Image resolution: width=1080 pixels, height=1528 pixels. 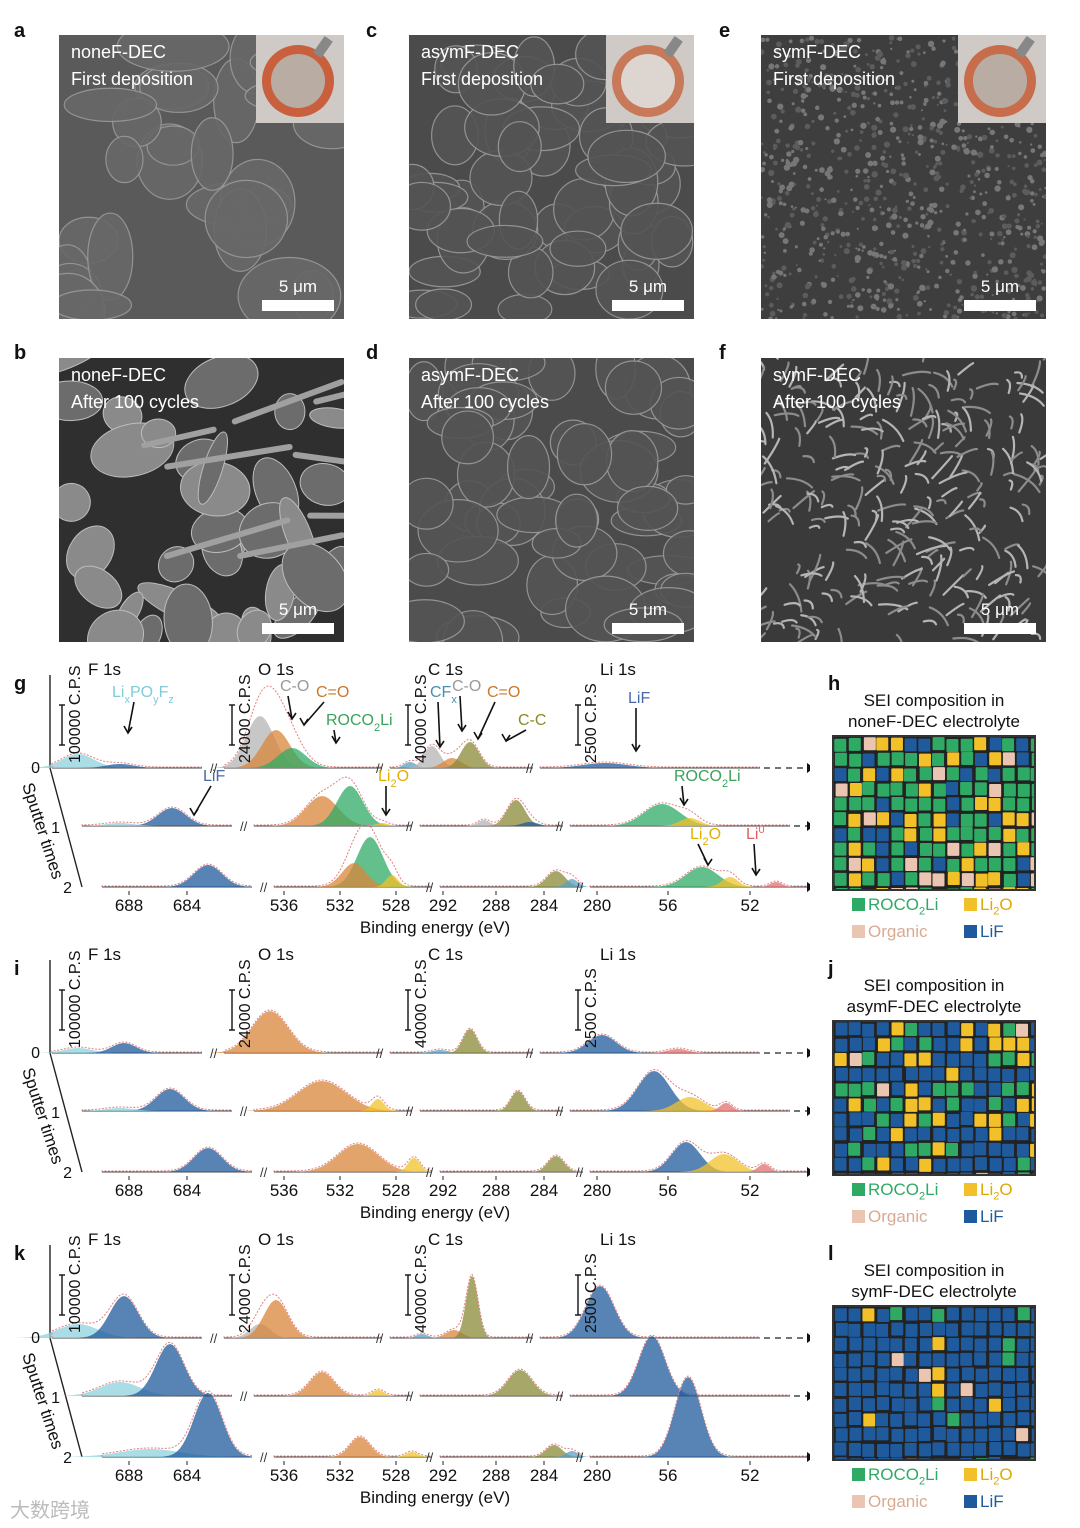 What do you see at coordinates (104, 1239) in the screenshot?
I see `region-label: F 1s` at bounding box center [104, 1239].